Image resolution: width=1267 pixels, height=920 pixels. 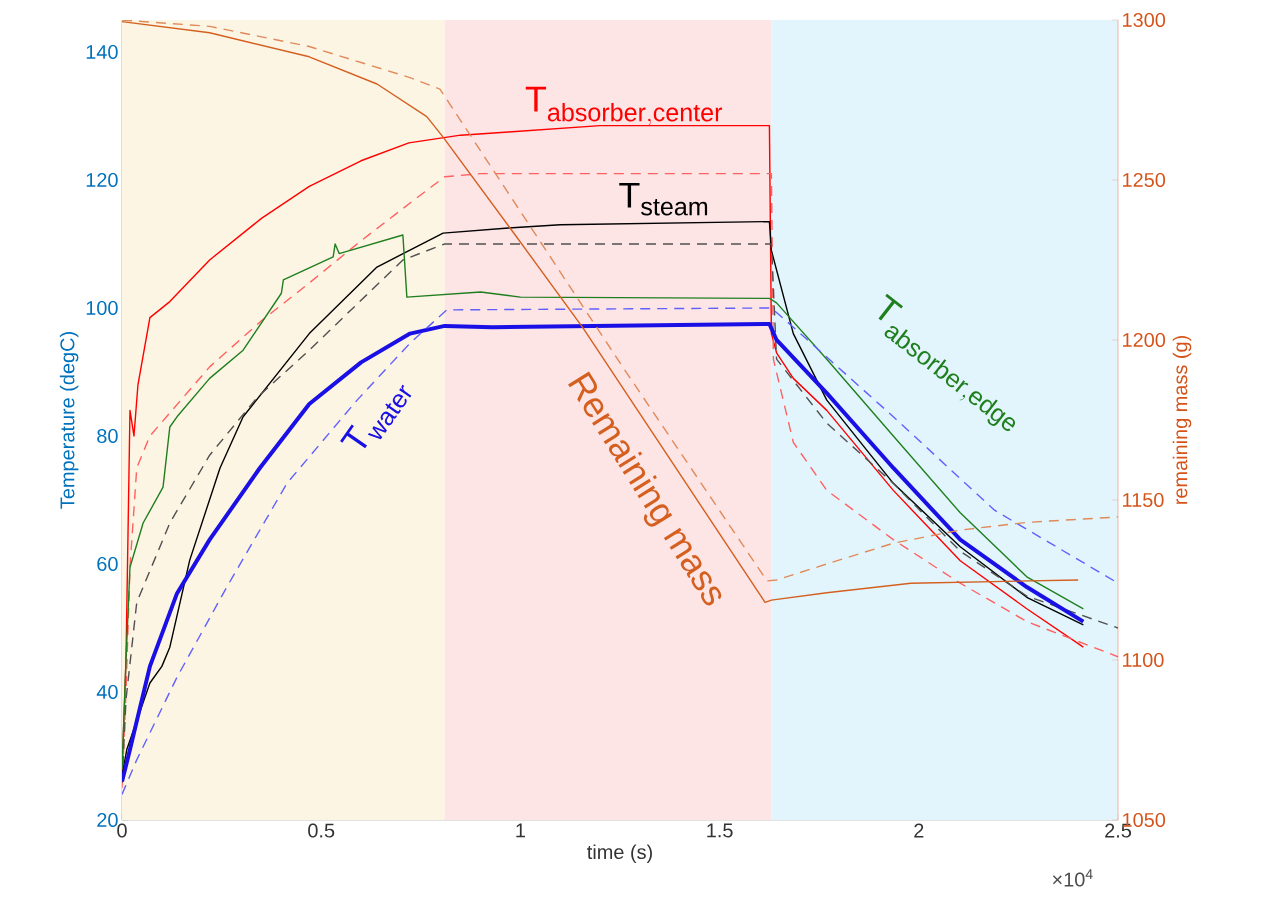 What do you see at coordinates (663, 199) in the screenshot?
I see `series-label: $\mathrm{T}_{\mathrm{steam}}$` at bounding box center [663, 199].